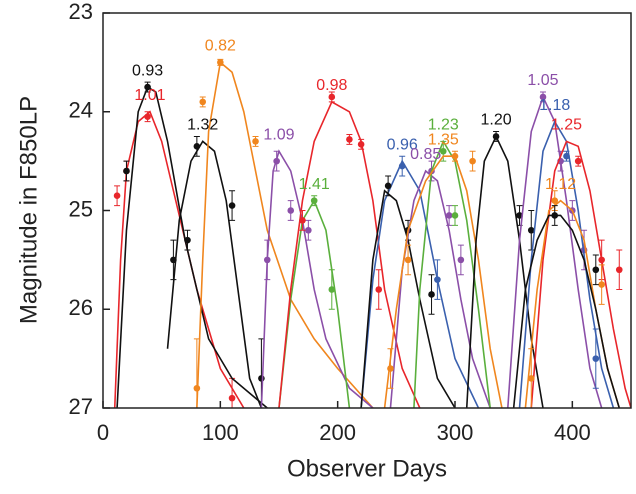 The image size is (636, 494). What do you see at coordinates (202, 125) in the screenshot?
I see `redshift-label: 1.32` at bounding box center [202, 125].